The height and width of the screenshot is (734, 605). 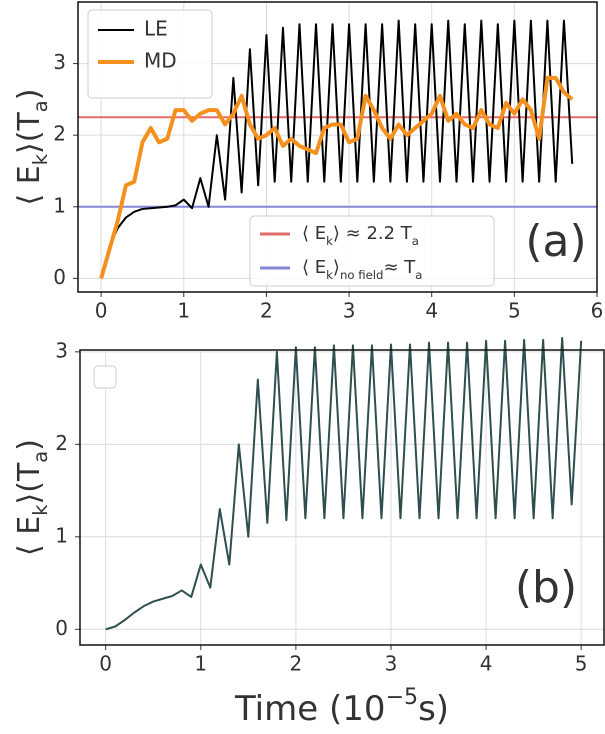 I want to click on text-part: ≈ T, so click(x=399, y=267).